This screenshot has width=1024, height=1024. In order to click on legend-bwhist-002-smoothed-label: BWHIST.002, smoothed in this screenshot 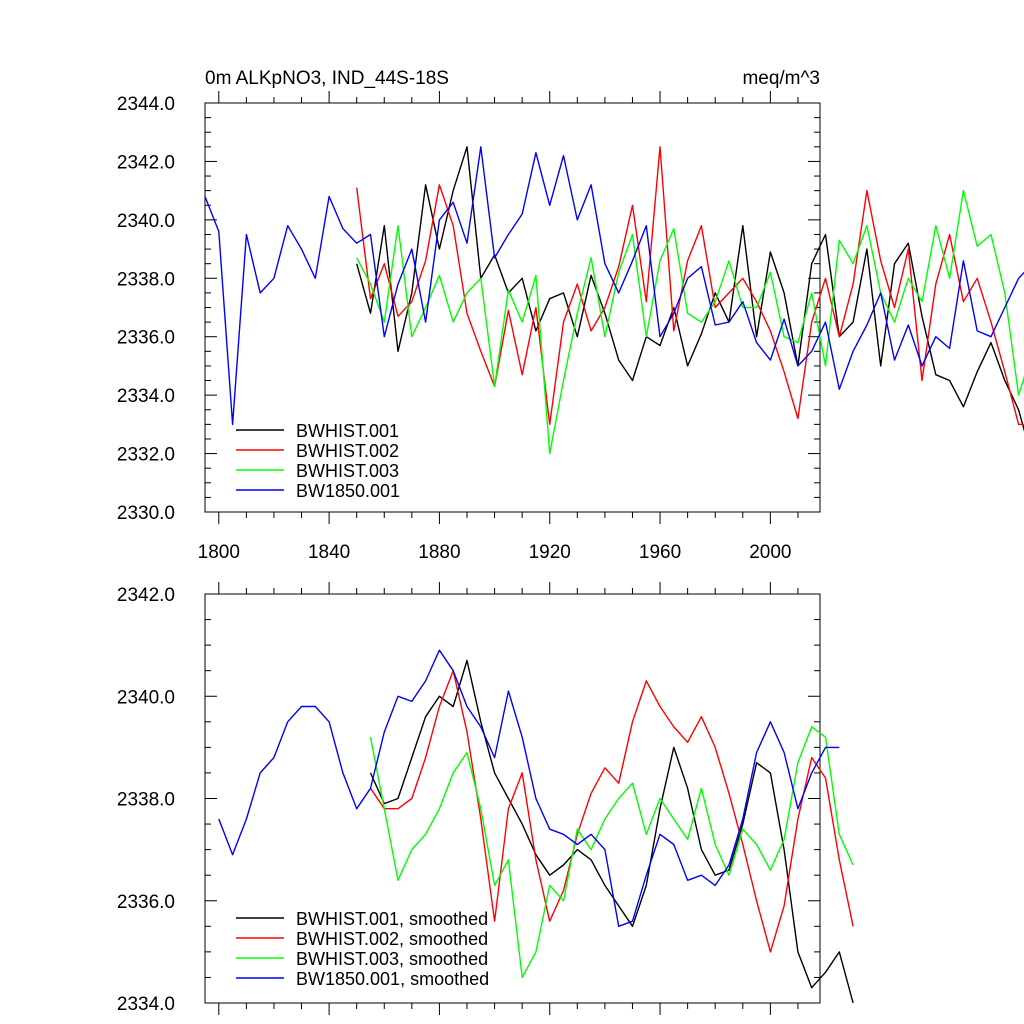, I will do `click(392, 939)`.